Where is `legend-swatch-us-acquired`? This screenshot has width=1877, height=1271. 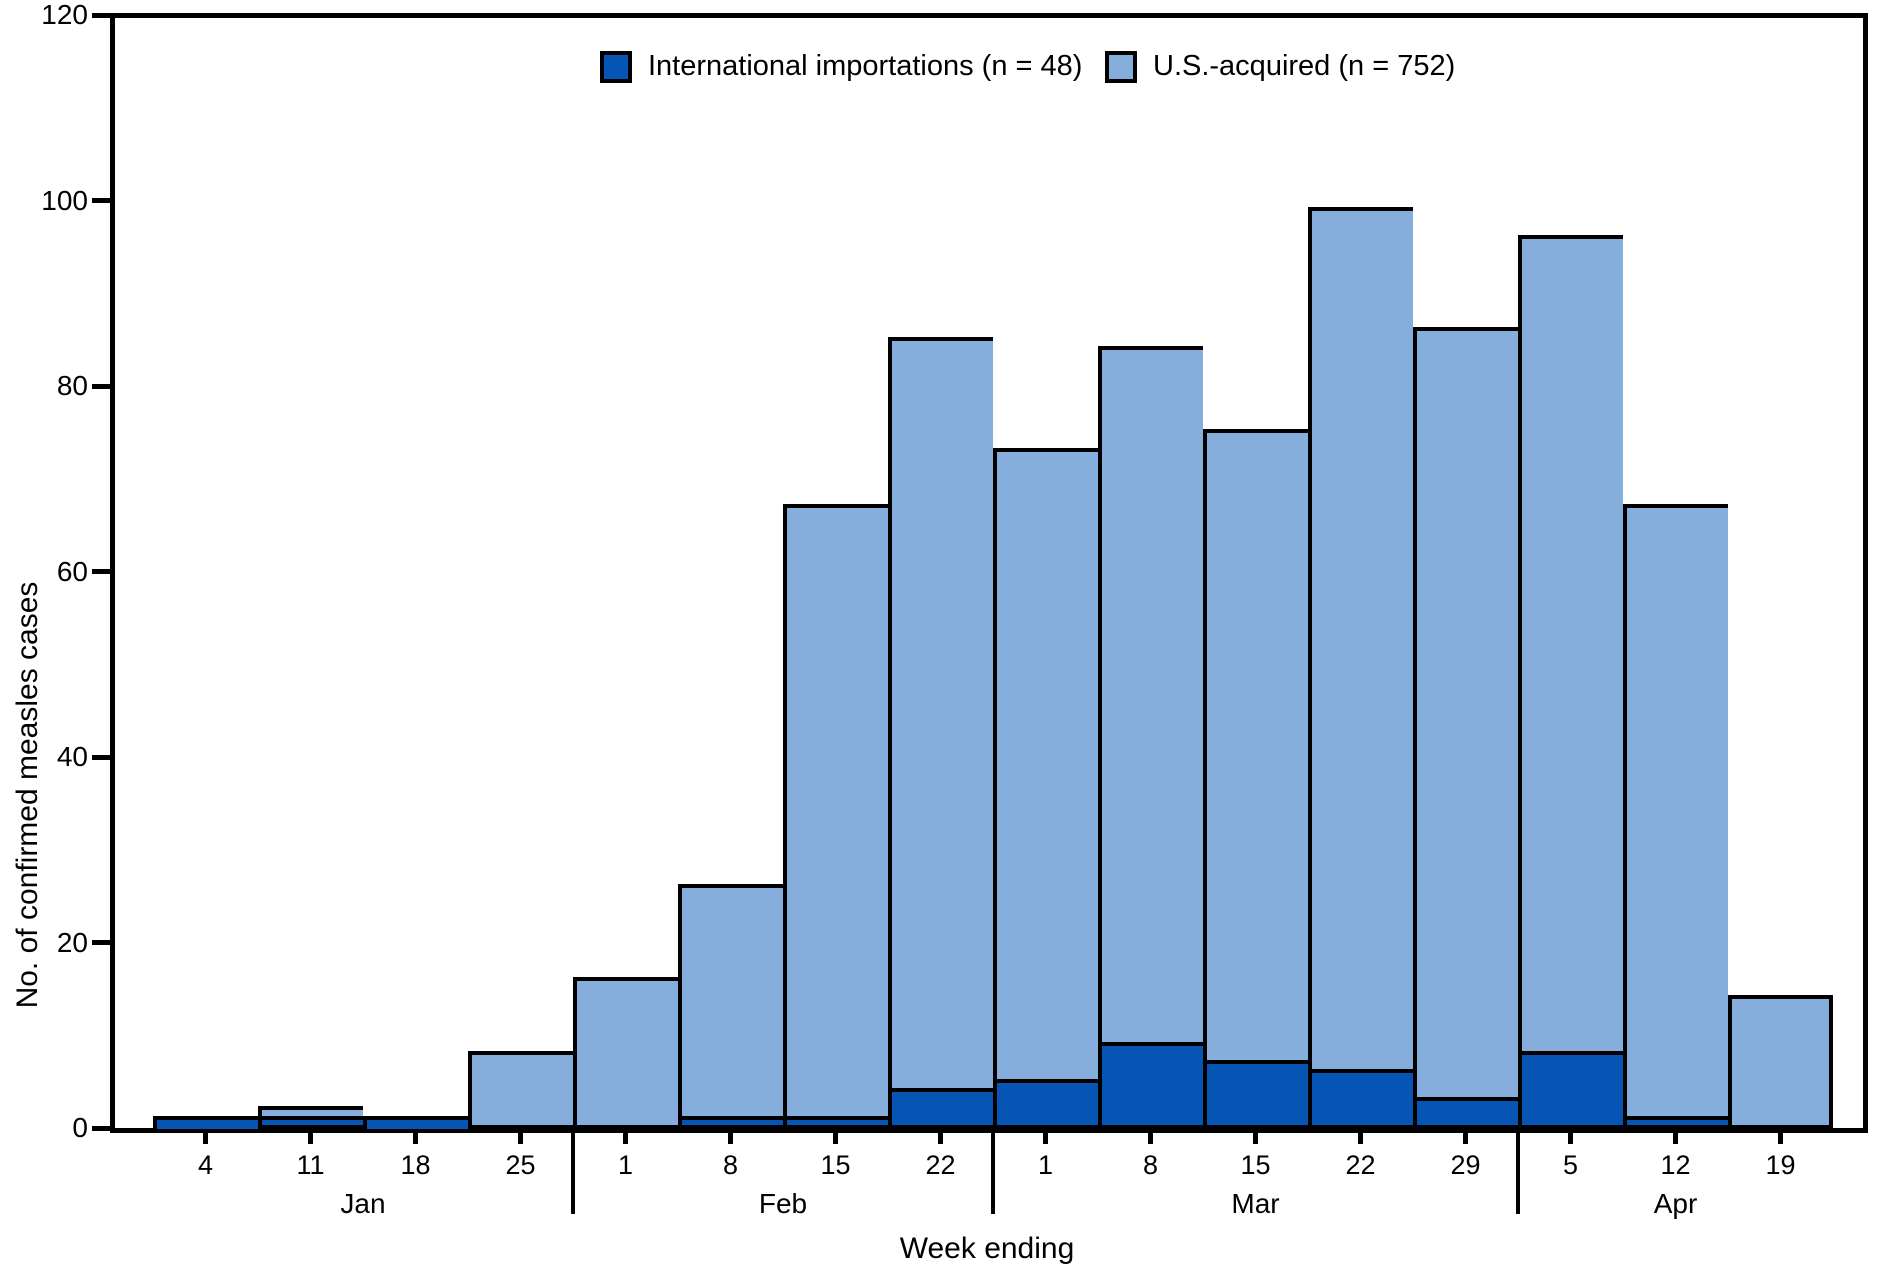
legend-swatch-us-acquired is located at coordinates (1121, 66).